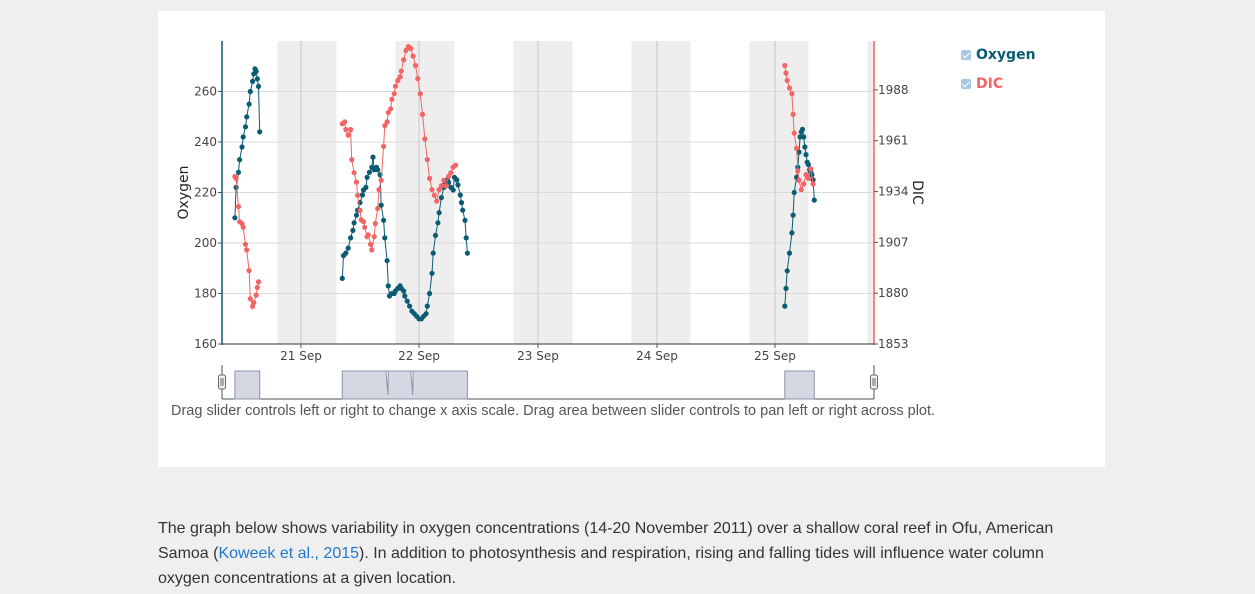 Image resolution: width=1255 pixels, height=594 pixels. I want to click on legend-item-oxygen: Oxygen, so click(998, 55).